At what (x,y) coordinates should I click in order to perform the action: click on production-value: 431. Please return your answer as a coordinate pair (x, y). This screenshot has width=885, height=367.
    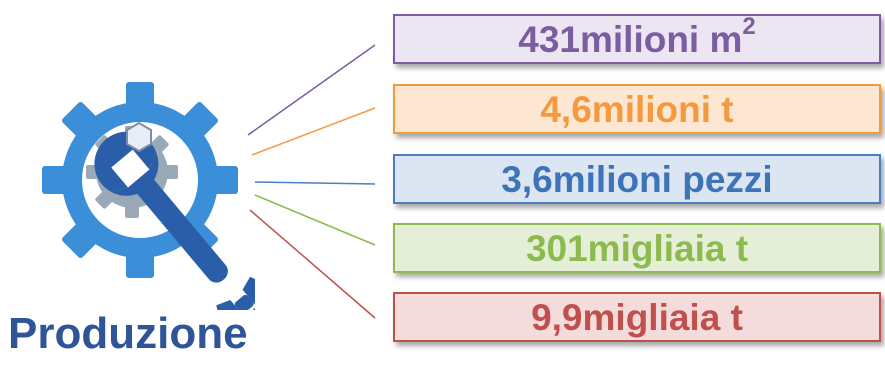
    Looking at the image, I should click on (549, 39).